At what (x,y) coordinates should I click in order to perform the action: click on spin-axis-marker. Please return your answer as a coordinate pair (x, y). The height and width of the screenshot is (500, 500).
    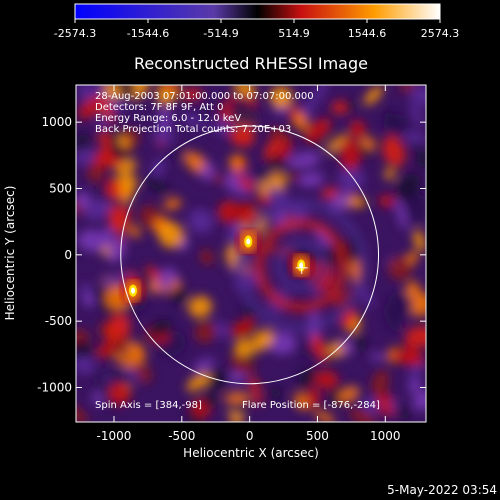
    Looking at the image, I should click on (301, 267).